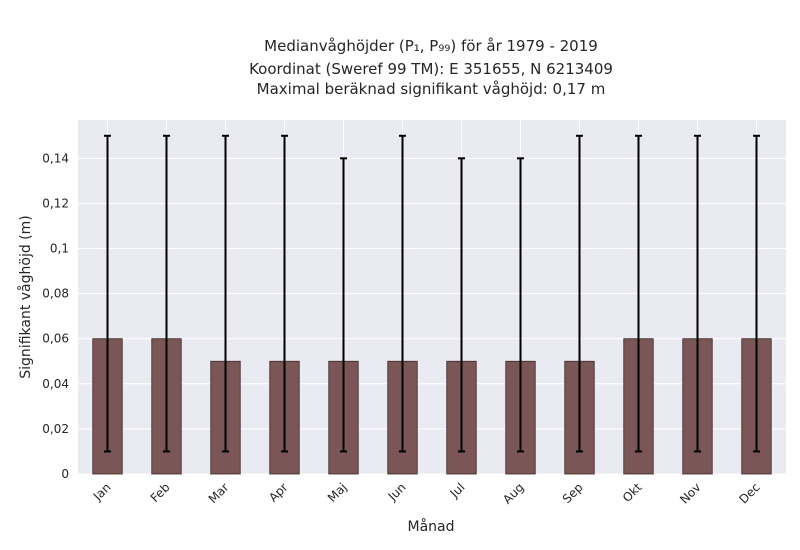  I want to click on y-tick-label: 0,06, so click(55, 339).